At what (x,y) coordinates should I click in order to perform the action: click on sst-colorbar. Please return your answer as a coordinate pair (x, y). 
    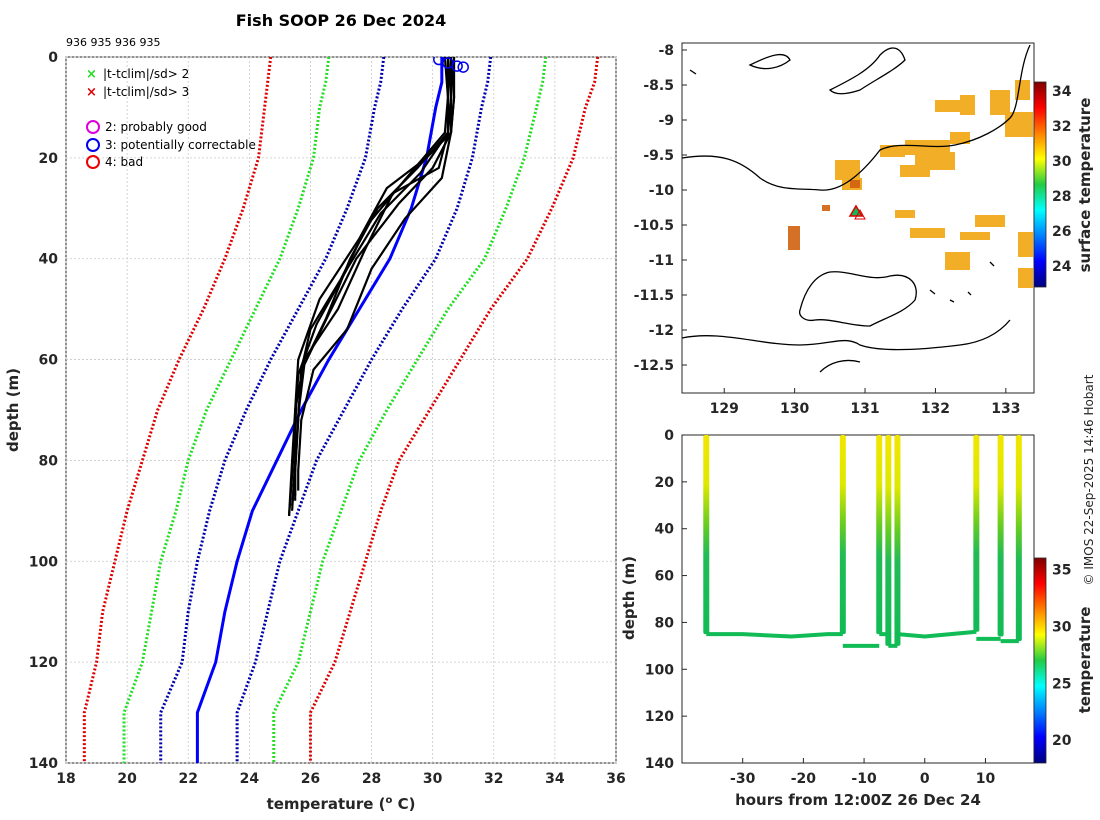
    Looking at the image, I should click on (1040, 184).